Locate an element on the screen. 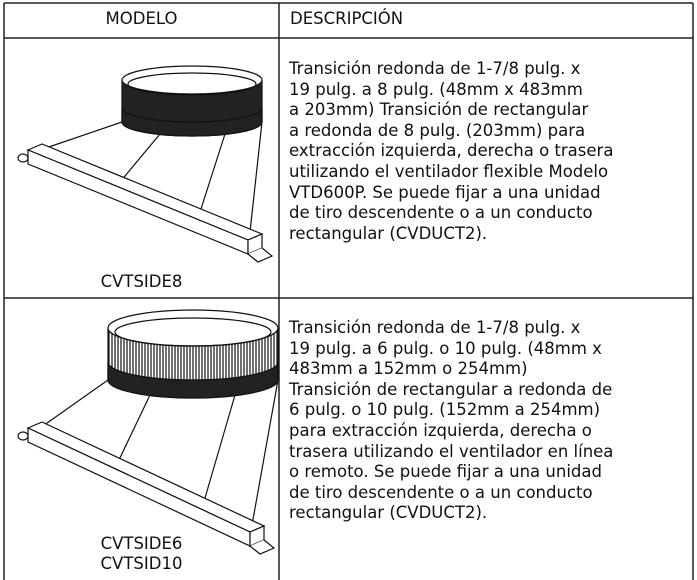  description-line: extracción izquierda, derecha o trasera is located at coordinates (451, 151).